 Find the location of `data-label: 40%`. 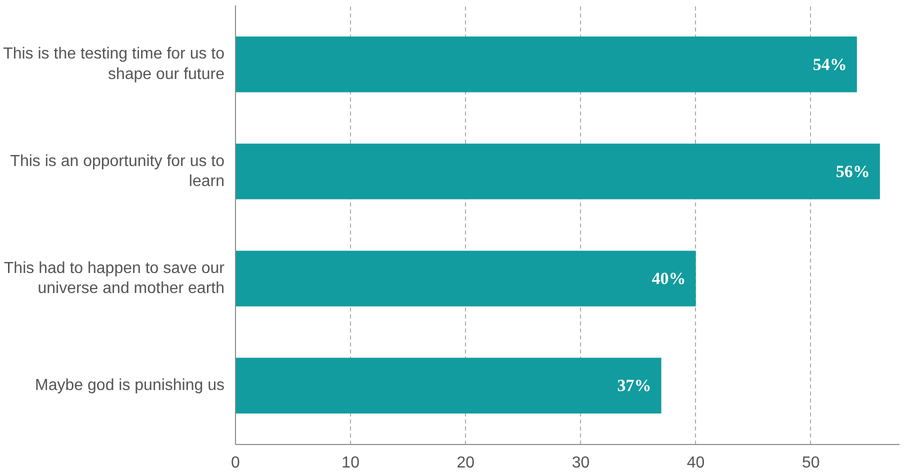

data-label: 40% is located at coordinates (669, 278).